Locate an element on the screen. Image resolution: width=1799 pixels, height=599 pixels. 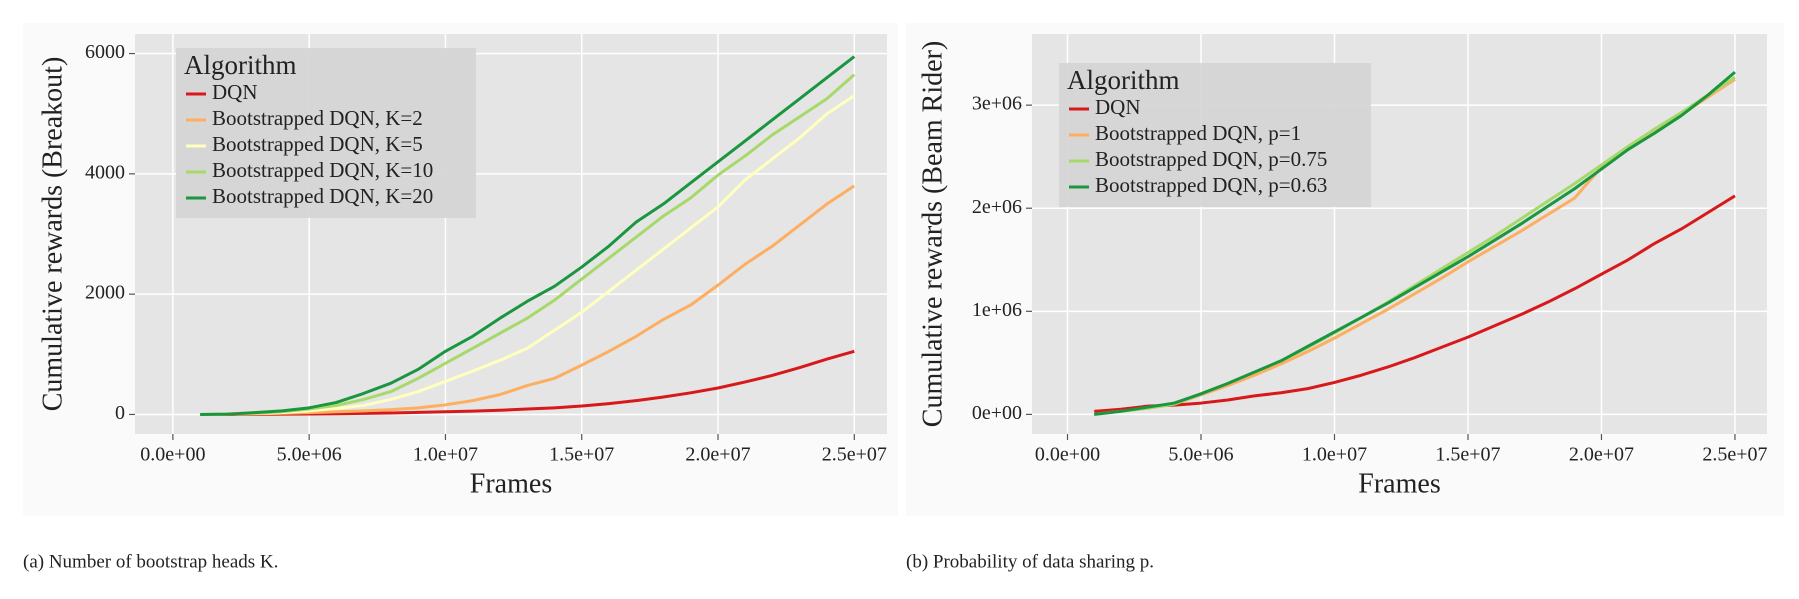
legend-label: Bootstrapped DQN, p=1 is located at coordinates (1198, 133).